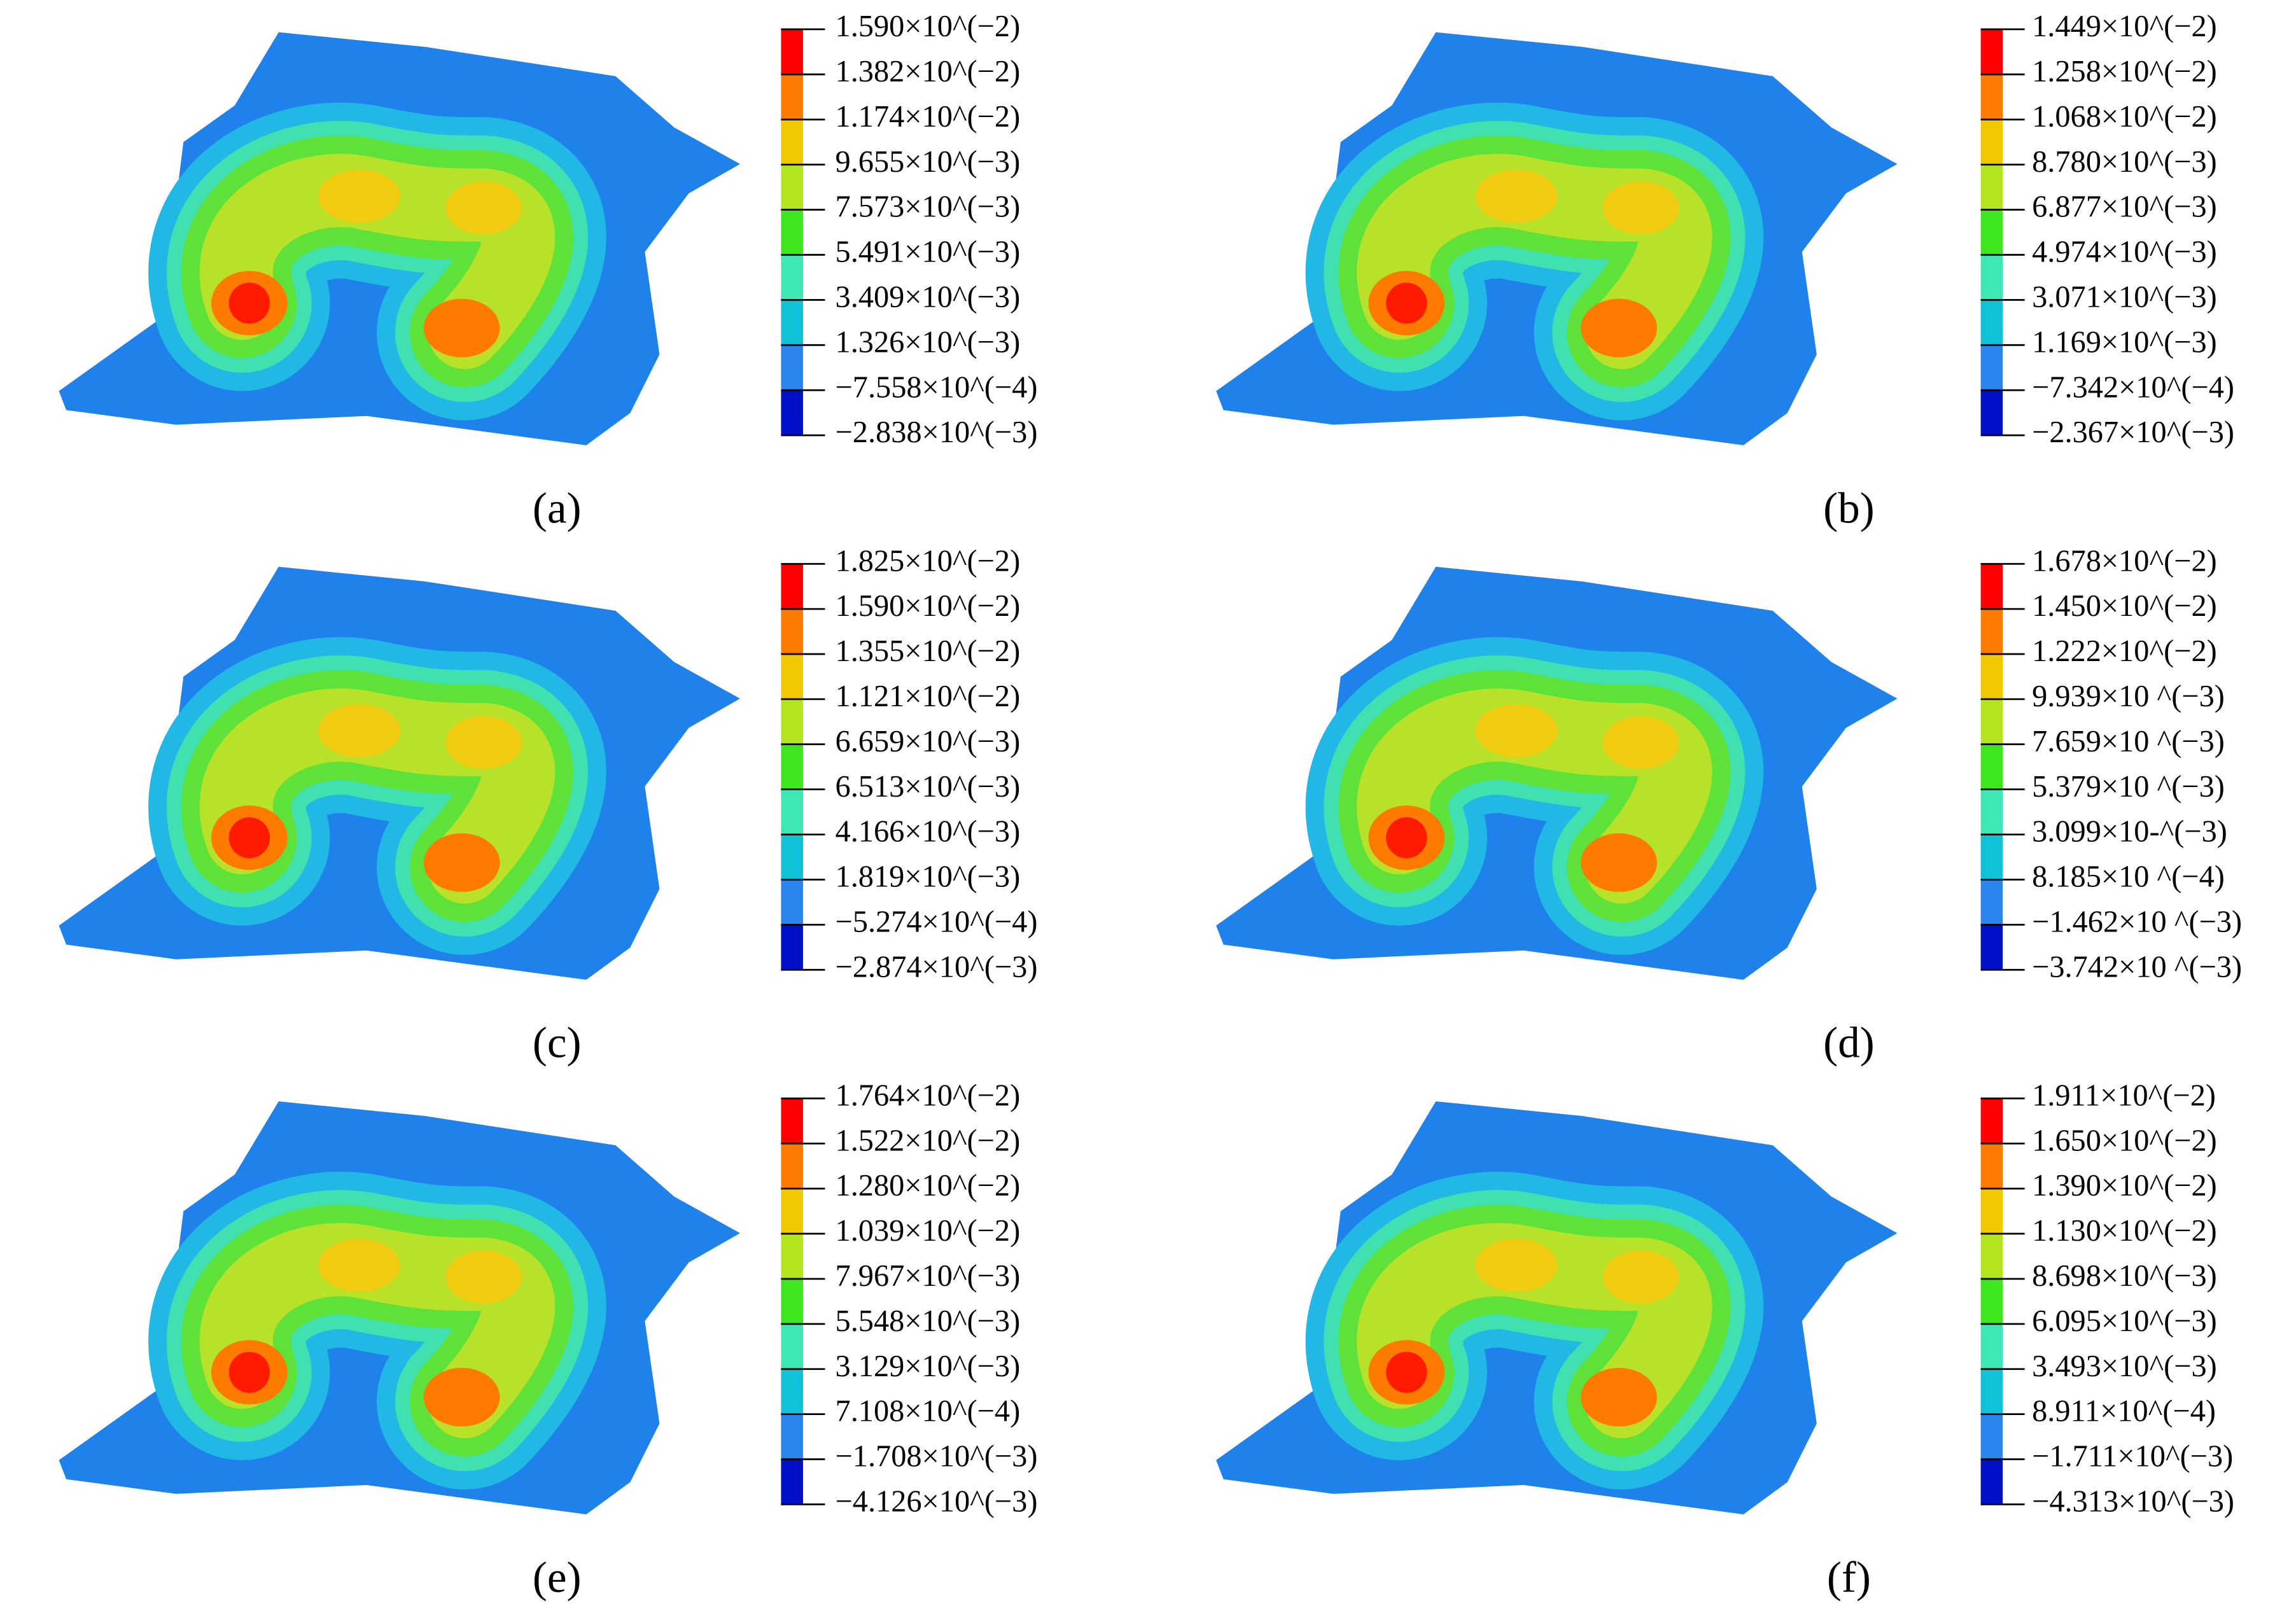 The width and height of the screenshot is (2296, 1611). Describe the element at coordinates (928, 787) in the screenshot. I see `colorbar-label: 6.513×10^(−3)` at that location.